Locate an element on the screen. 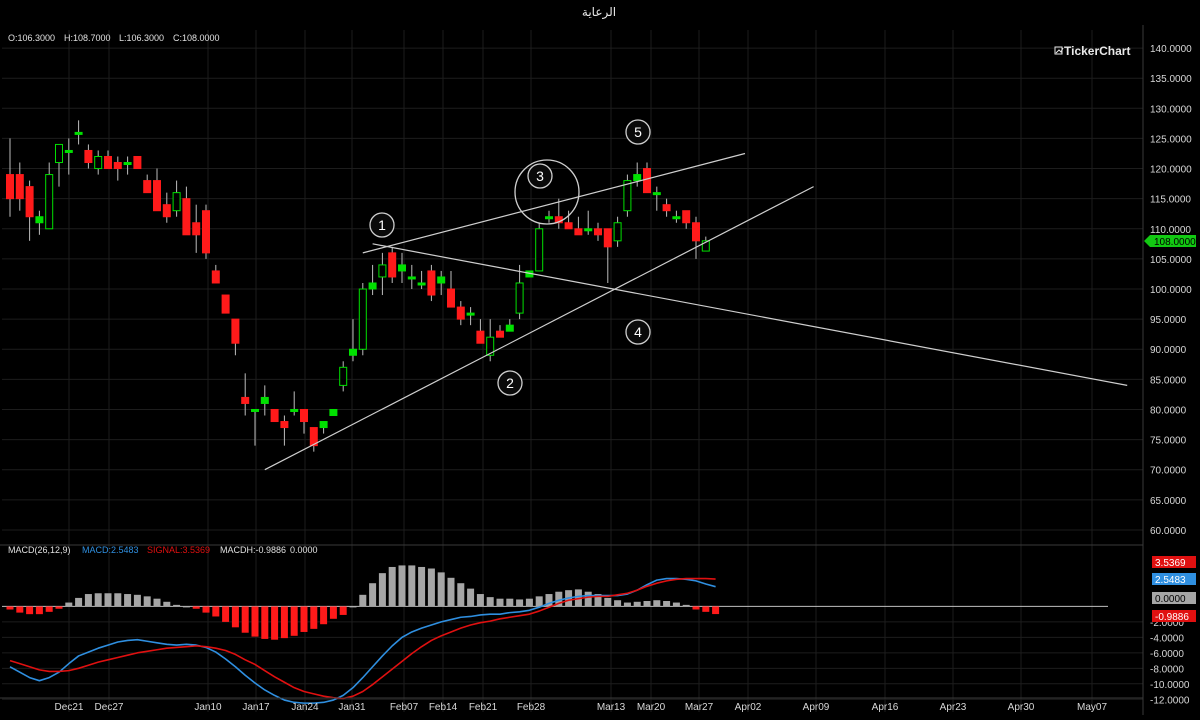 This screenshot has height=720, width=1200. price-tick-label: 70.0000 is located at coordinates (1168, 471).